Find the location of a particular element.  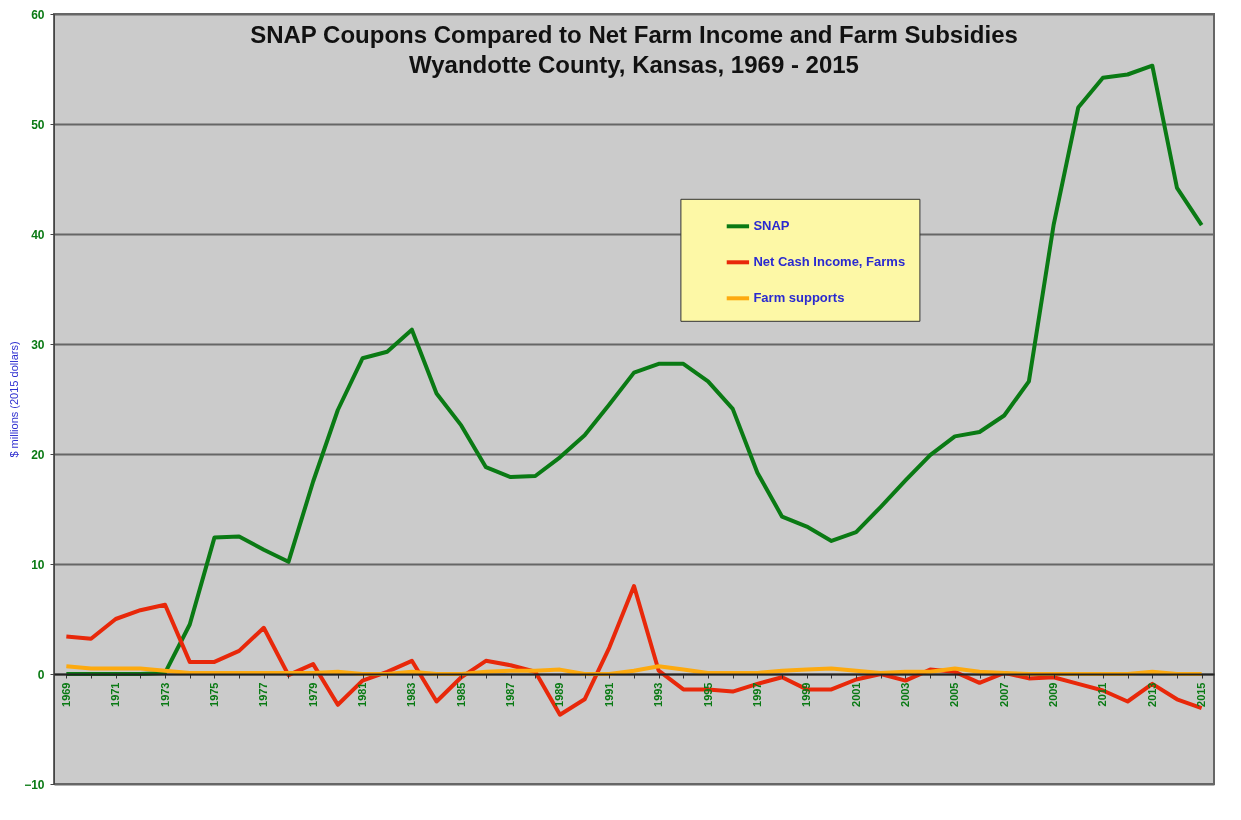

text: Wyandotte County, Kansas, 1969 - 2015 is located at coordinates (634, 64).